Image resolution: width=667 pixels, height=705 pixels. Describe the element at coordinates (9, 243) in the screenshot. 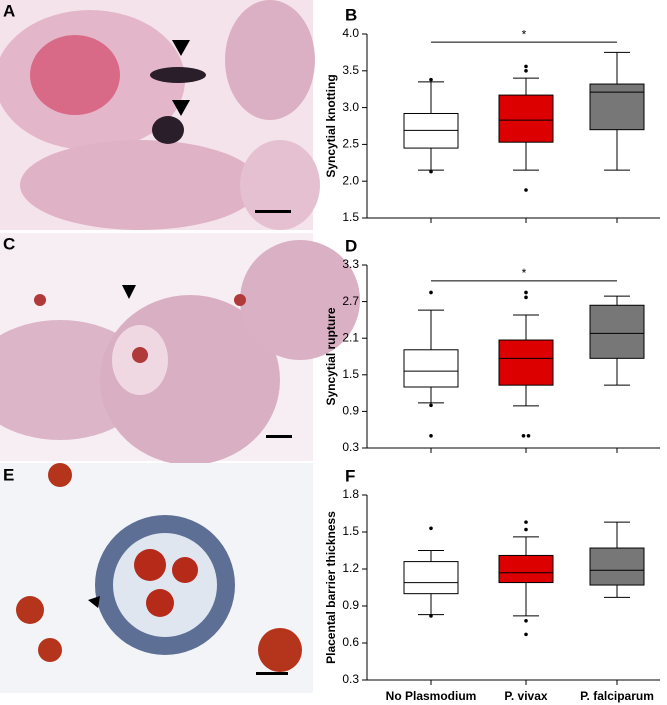

I see `panel-label: C` at that location.